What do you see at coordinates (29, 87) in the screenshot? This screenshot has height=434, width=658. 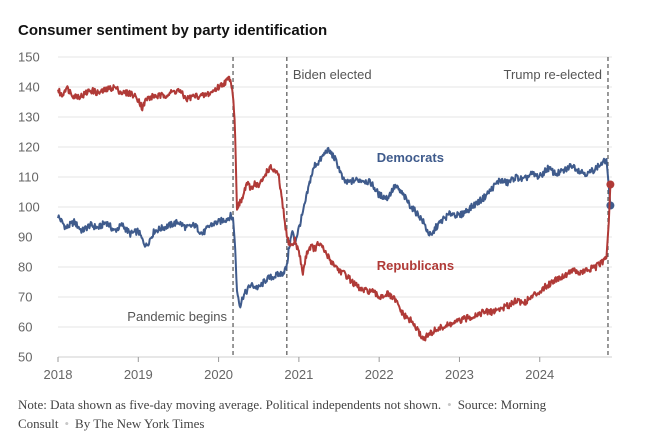 I see `y-tick-label: 140` at bounding box center [29, 87].